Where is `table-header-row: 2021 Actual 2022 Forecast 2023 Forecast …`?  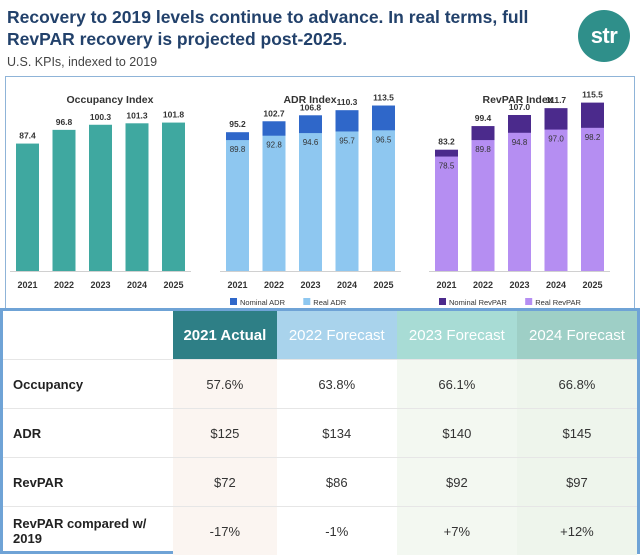 table-header-row: 2021 Actual 2022 Forecast 2023 Forecast … is located at coordinates (320, 335).